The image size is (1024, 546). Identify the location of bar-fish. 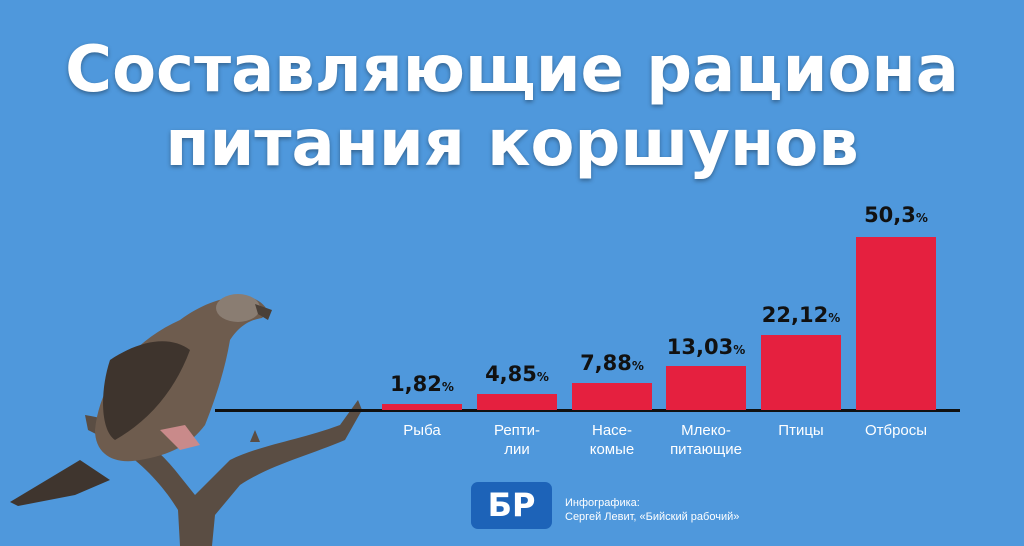
(422, 407).